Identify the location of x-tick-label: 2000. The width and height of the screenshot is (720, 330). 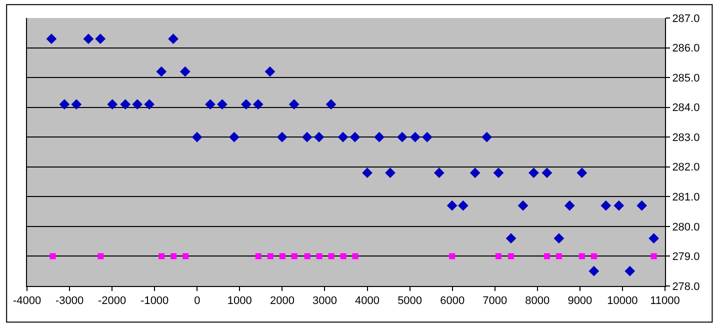
(282, 301).